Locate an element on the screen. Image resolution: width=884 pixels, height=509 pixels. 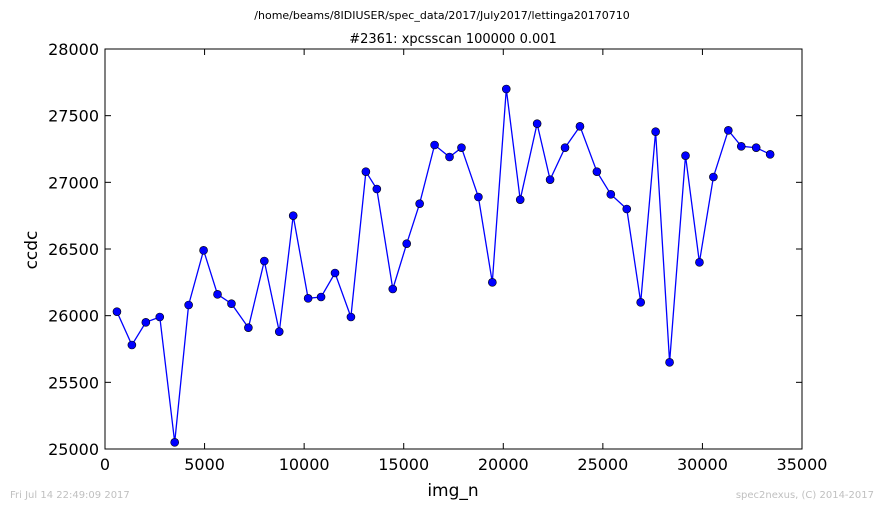
y-tick-label: 26500 is located at coordinates (73, 249).